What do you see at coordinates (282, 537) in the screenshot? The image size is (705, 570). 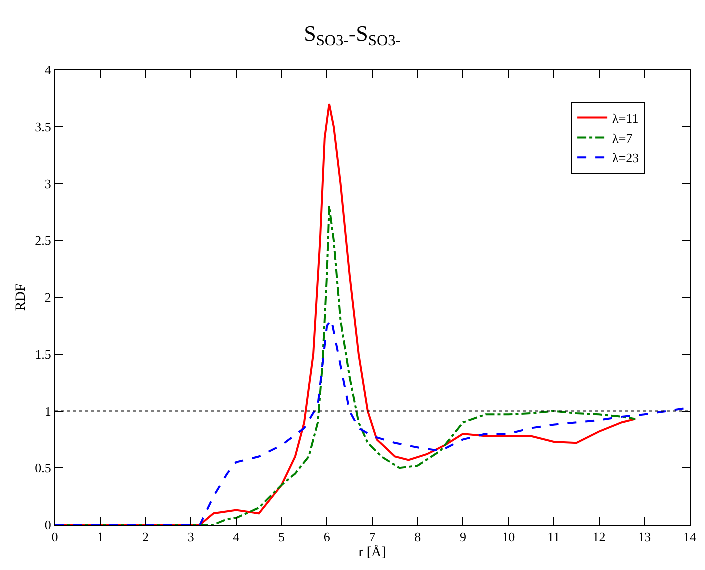 I see `x-tick-label: 5` at bounding box center [282, 537].